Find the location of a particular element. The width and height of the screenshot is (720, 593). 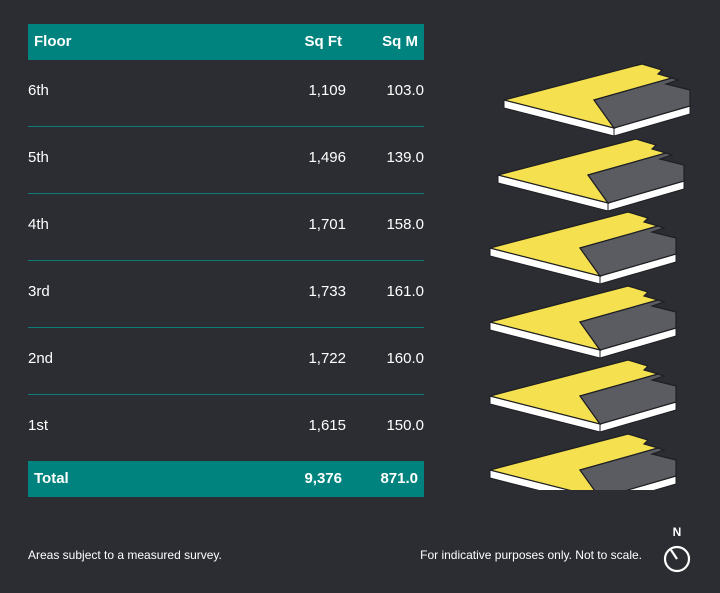

total-sqft: 9,376 is located at coordinates (323, 478).